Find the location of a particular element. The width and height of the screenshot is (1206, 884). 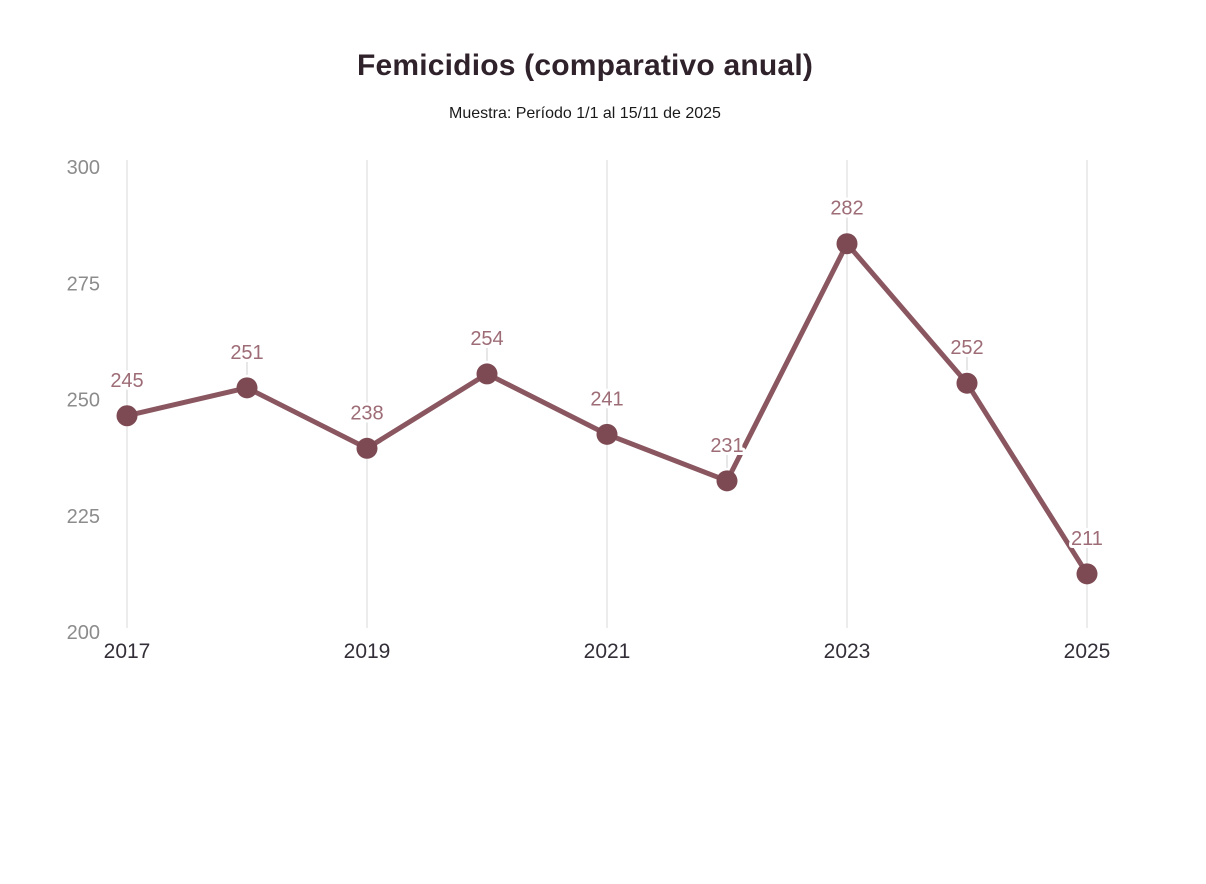

point-label-2025: 211 is located at coordinates (1087, 539).